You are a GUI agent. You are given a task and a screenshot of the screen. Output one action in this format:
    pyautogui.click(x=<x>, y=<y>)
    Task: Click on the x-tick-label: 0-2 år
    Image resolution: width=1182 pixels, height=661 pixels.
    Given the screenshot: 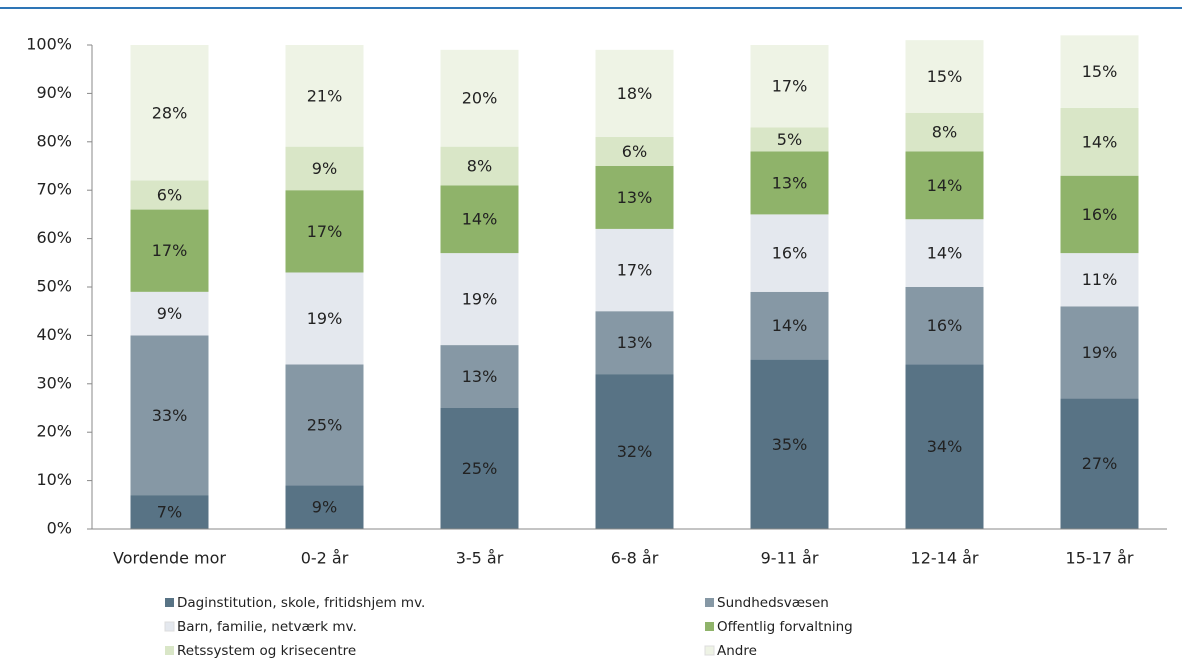 What is the action you would take?
    pyautogui.click(x=325, y=558)
    